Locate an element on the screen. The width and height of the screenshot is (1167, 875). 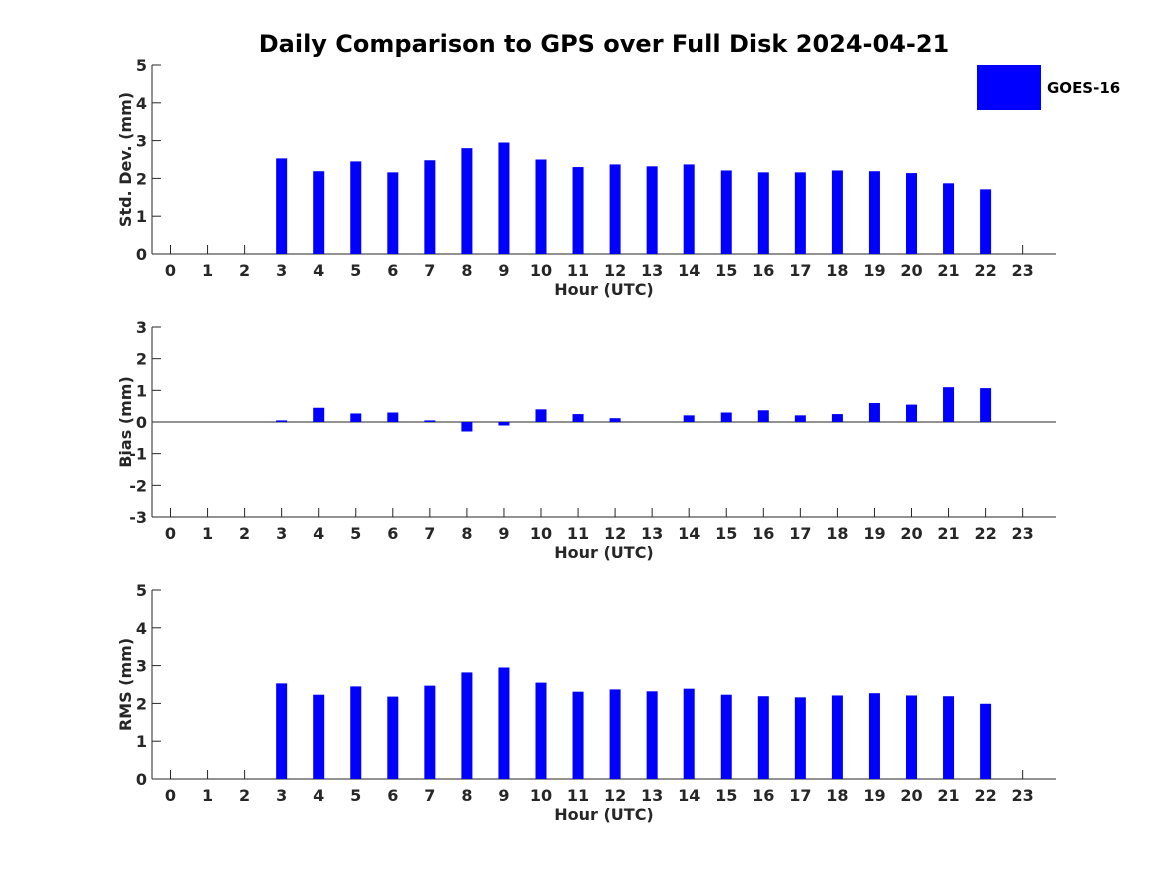
bias-xtick-label: 3 is located at coordinates (281, 533).